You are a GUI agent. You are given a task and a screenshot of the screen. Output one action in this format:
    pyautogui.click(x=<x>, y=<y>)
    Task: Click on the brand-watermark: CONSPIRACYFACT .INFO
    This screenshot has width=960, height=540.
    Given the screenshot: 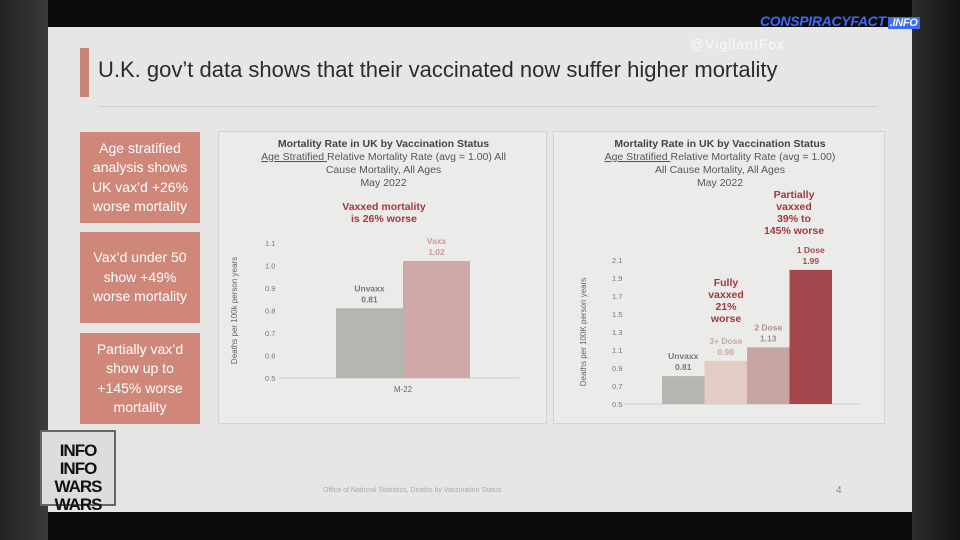 What is the action you would take?
    pyautogui.click(x=840, y=21)
    